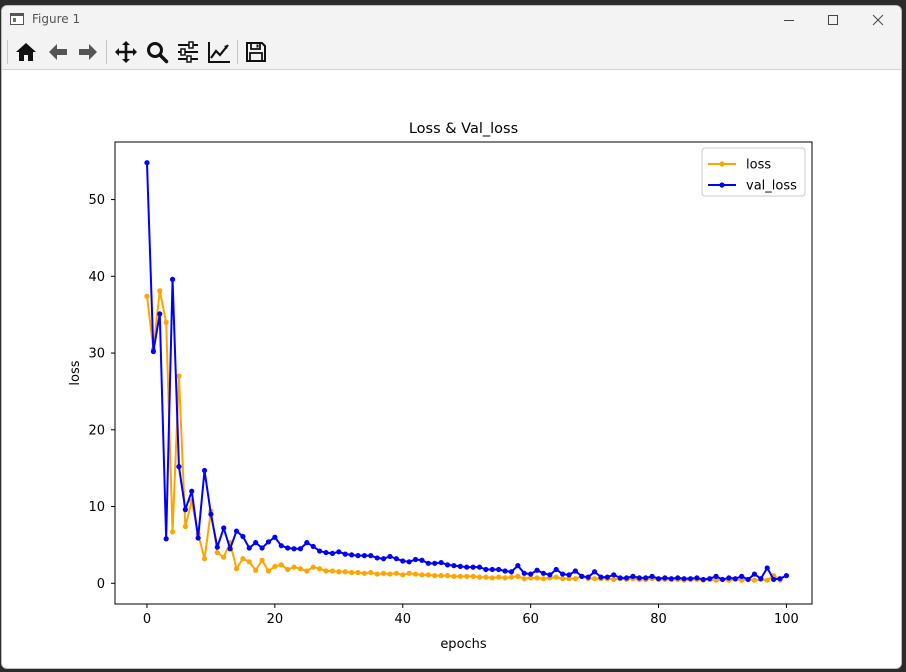 Image resolution: width=906 pixels, height=672 pixels. I want to click on app-icon, so click(17, 19).